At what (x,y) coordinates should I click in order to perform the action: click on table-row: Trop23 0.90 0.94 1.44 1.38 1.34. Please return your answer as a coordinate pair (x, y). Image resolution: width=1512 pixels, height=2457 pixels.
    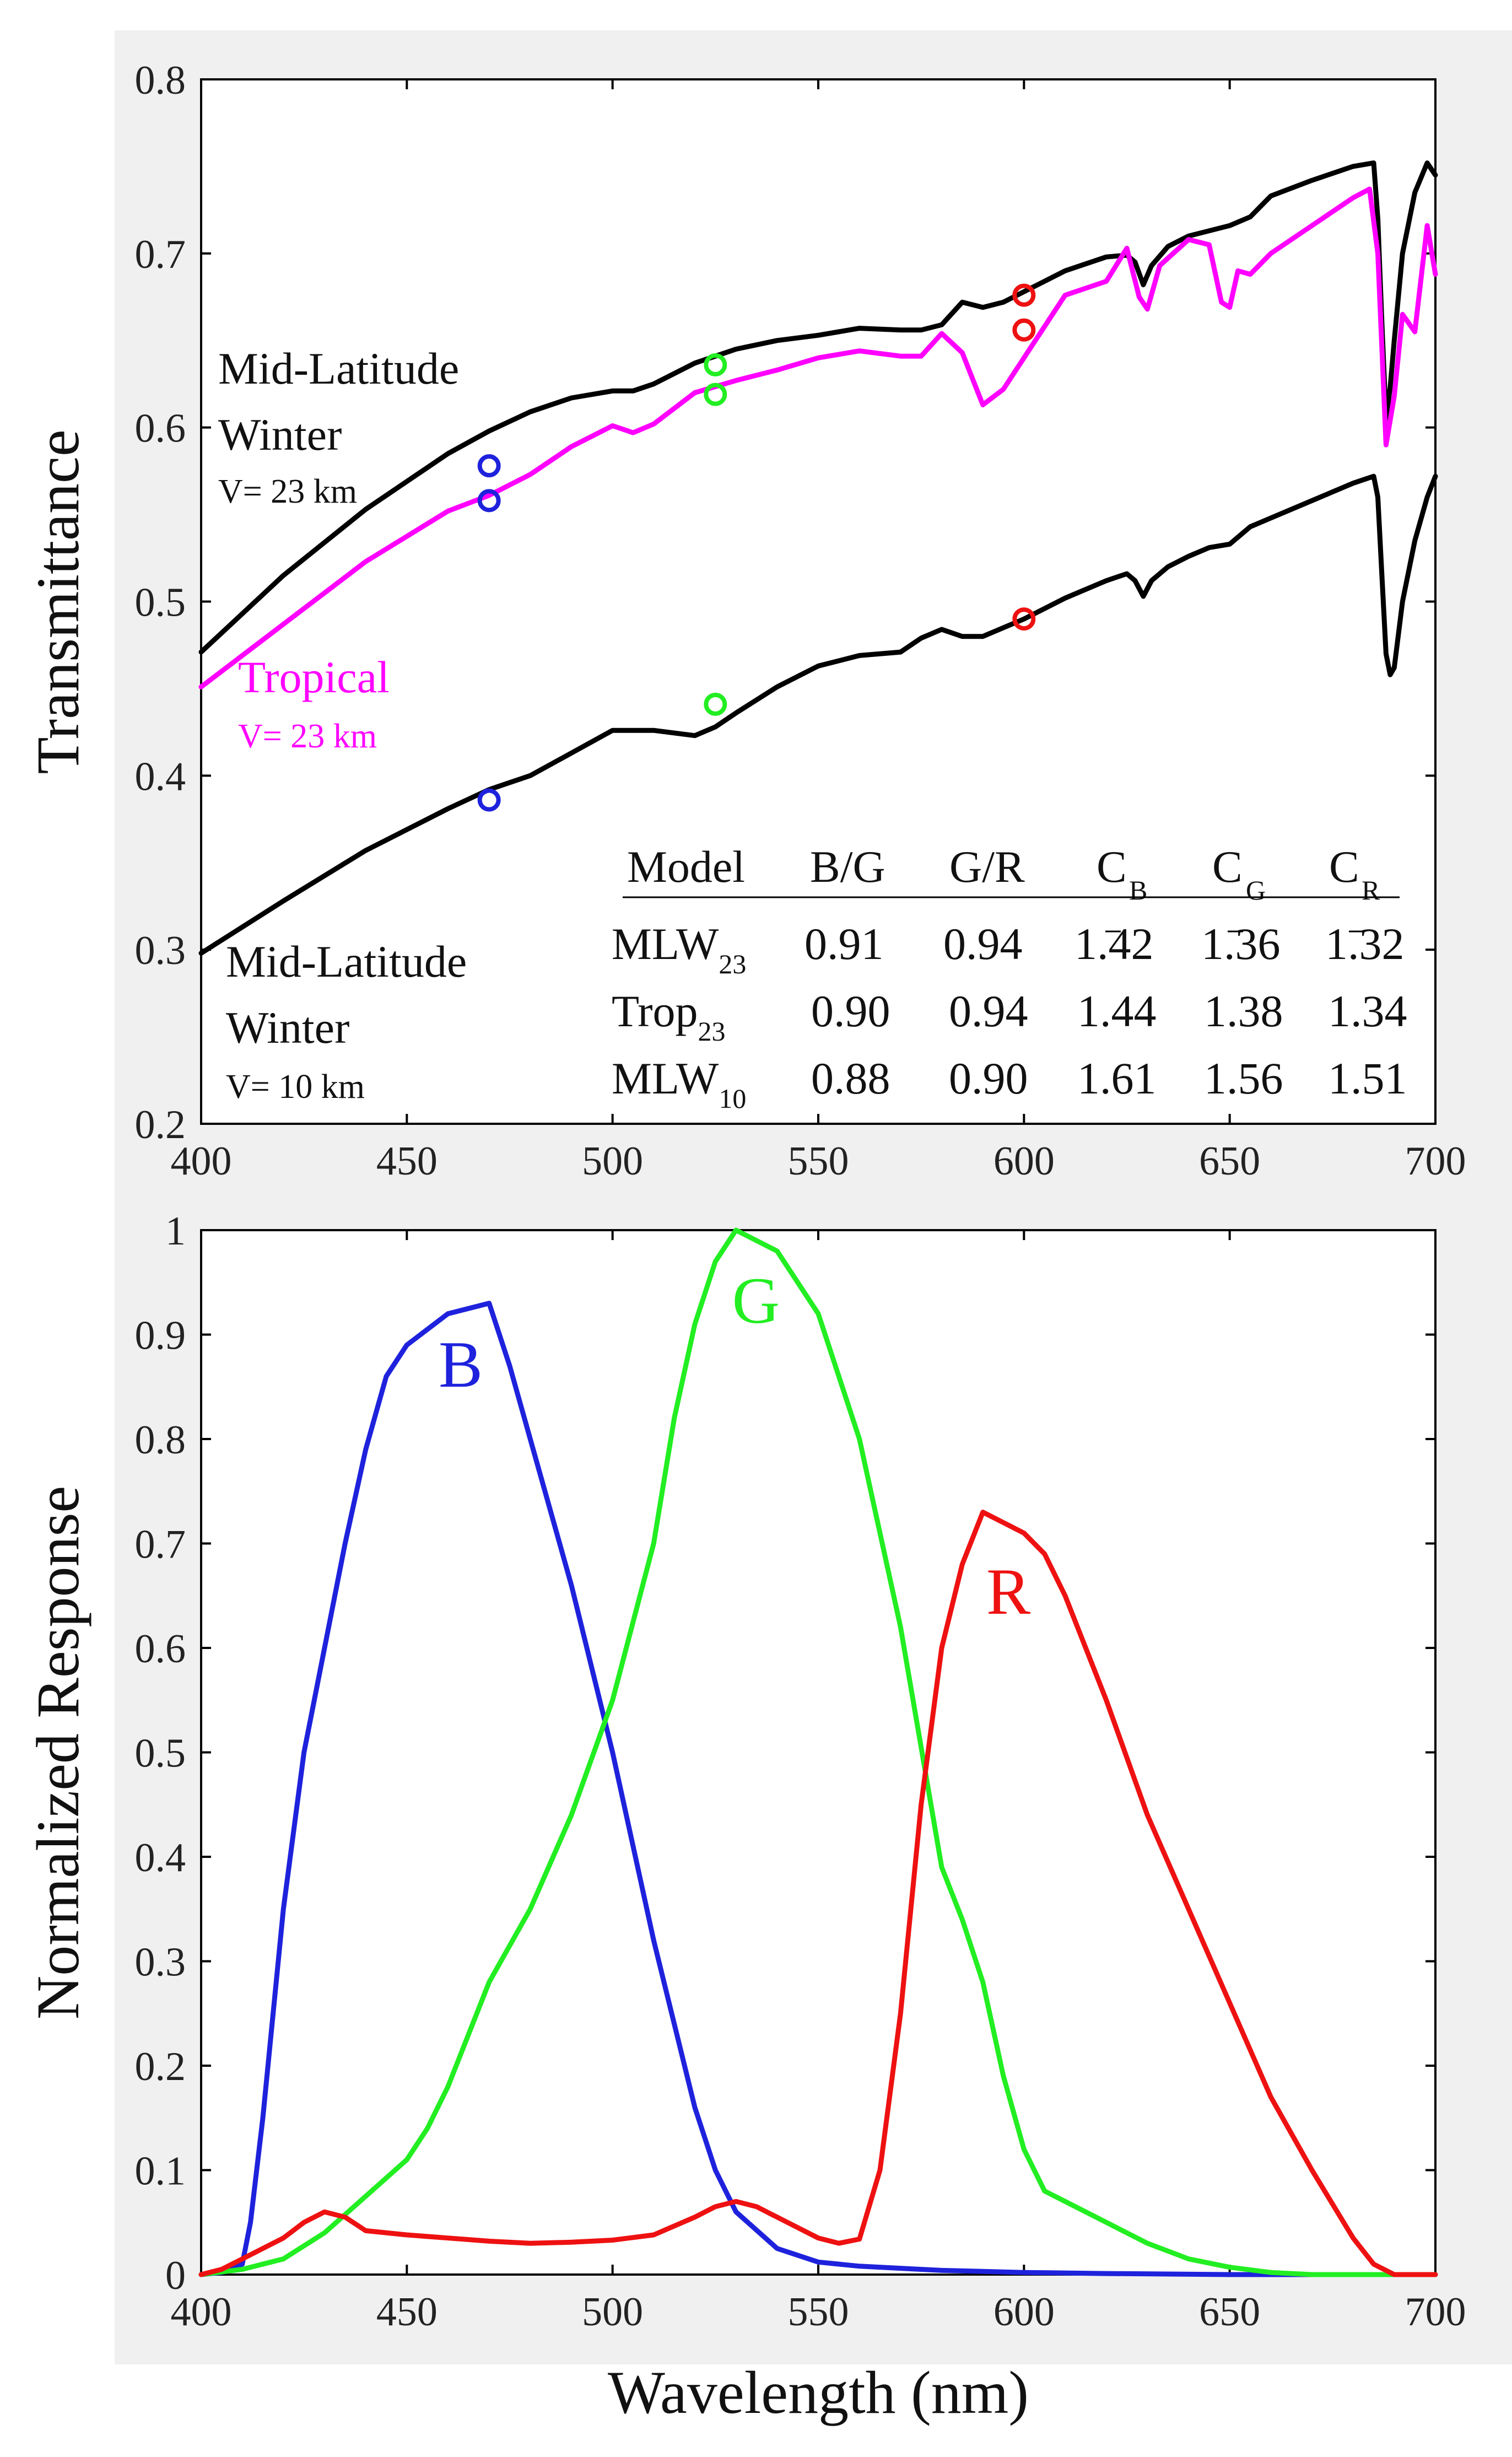
    Looking at the image, I should click on (1009, 1016).